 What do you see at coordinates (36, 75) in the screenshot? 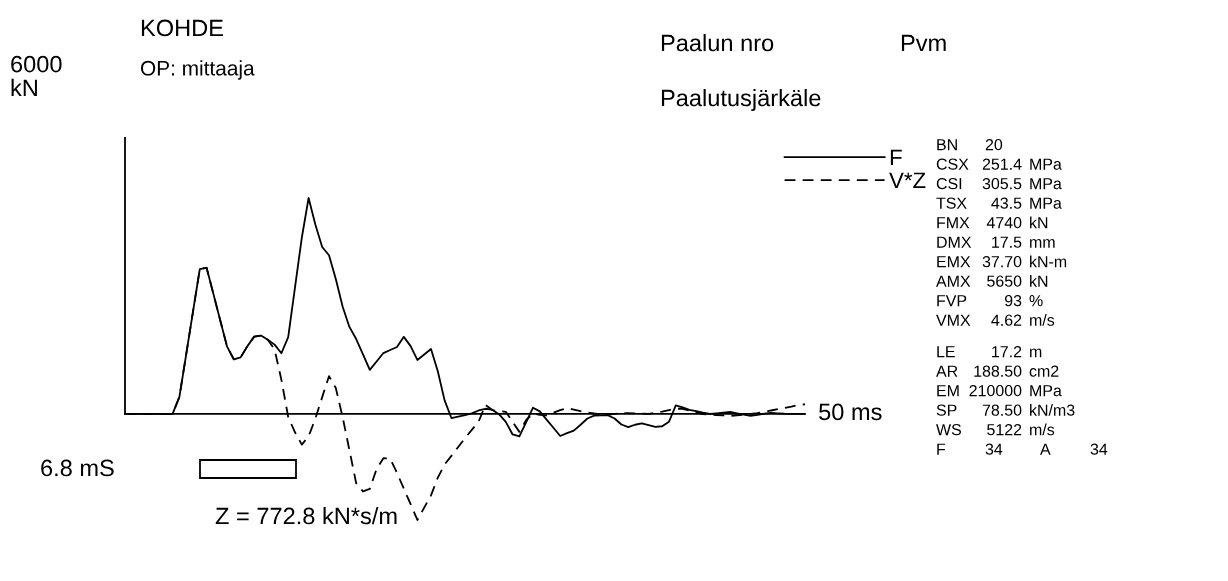
I see `text: 6000 kN` at bounding box center [36, 75].